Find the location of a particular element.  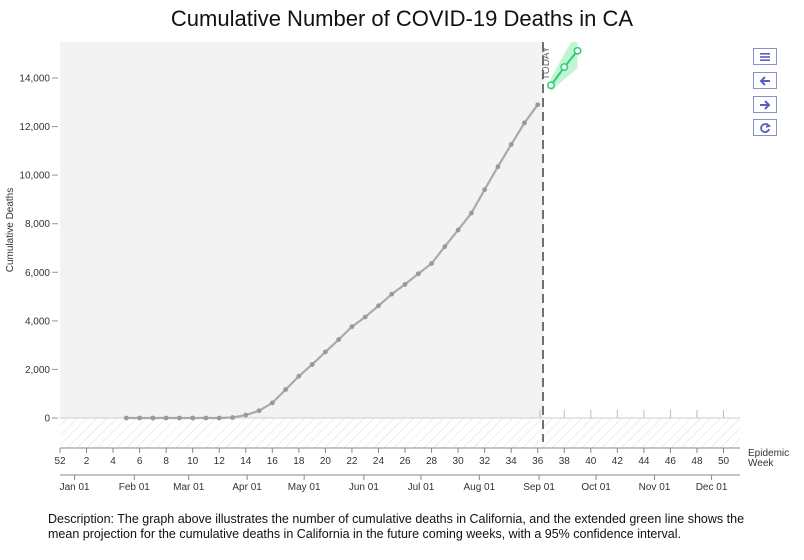

week-tick-label: 28 is located at coordinates (432, 461).